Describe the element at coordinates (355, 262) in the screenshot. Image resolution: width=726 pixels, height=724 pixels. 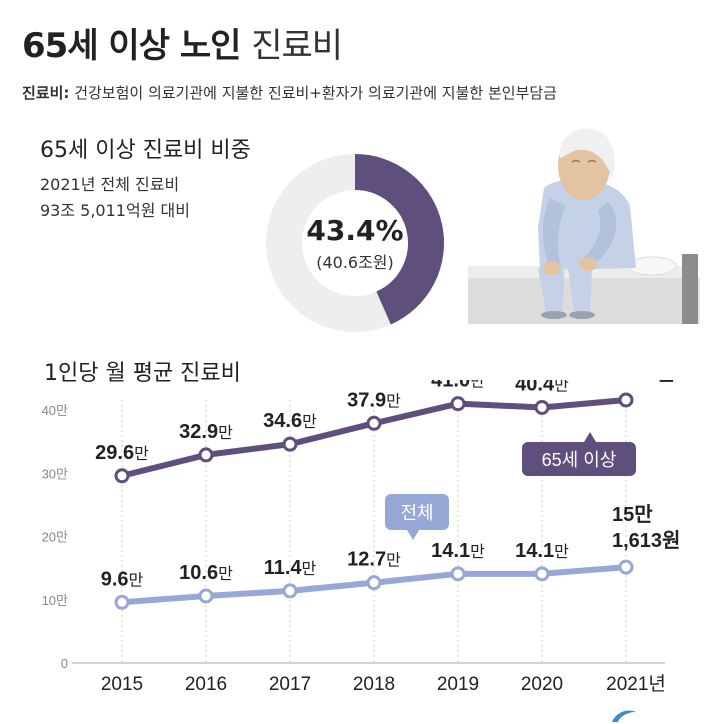
I see `donut-amount: (40.6조원)` at that location.